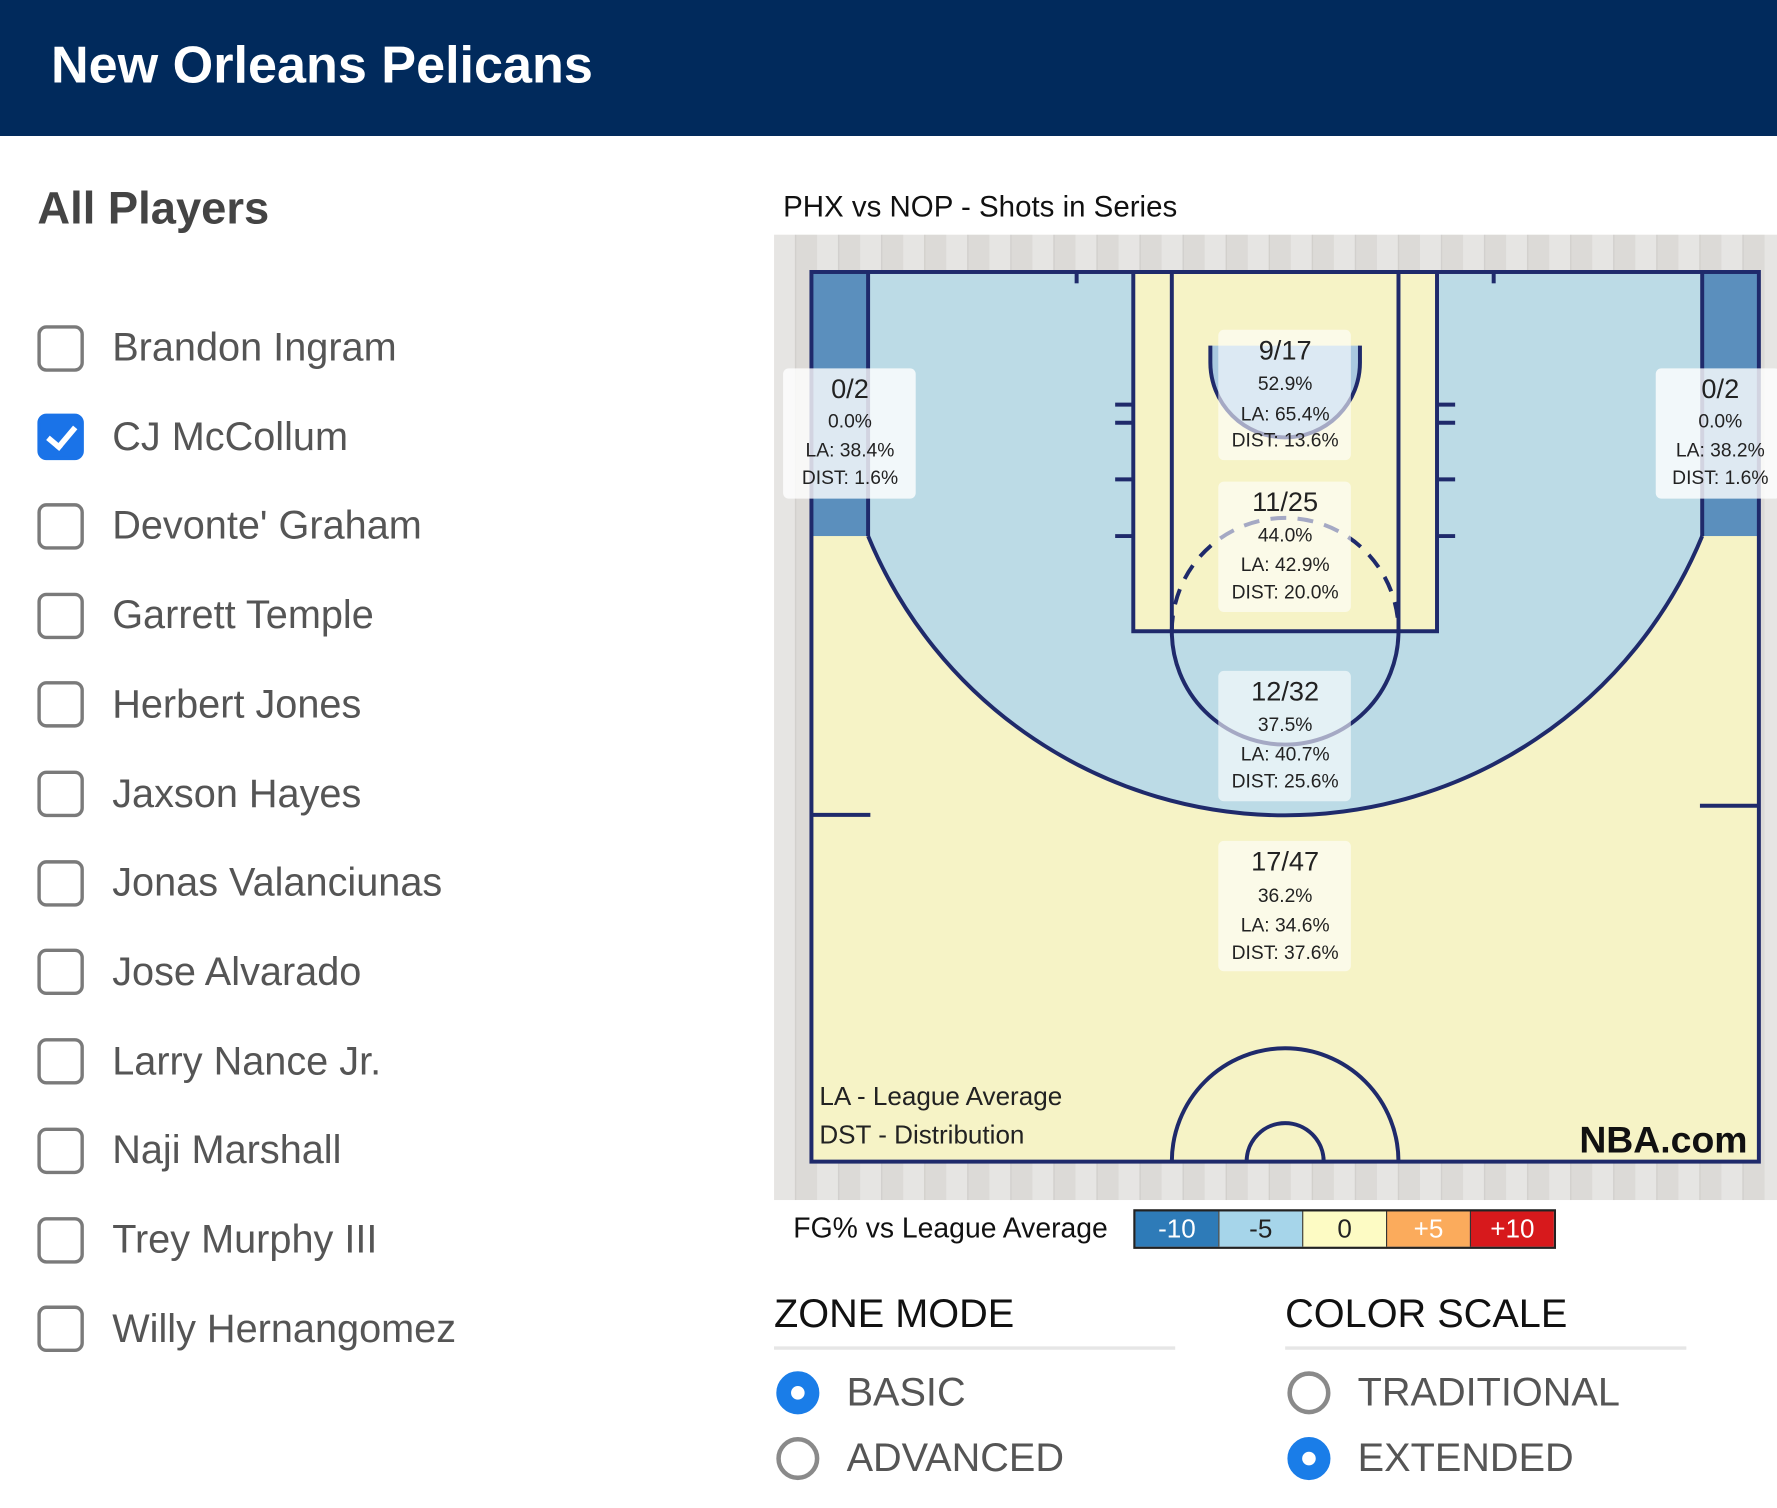 The height and width of the screenshot is (1508, 1777). I want to click on zone-label-mid-range: 12/32 37.5% LA: 40.7% DIST: 25.6%, so click(1284, 736).